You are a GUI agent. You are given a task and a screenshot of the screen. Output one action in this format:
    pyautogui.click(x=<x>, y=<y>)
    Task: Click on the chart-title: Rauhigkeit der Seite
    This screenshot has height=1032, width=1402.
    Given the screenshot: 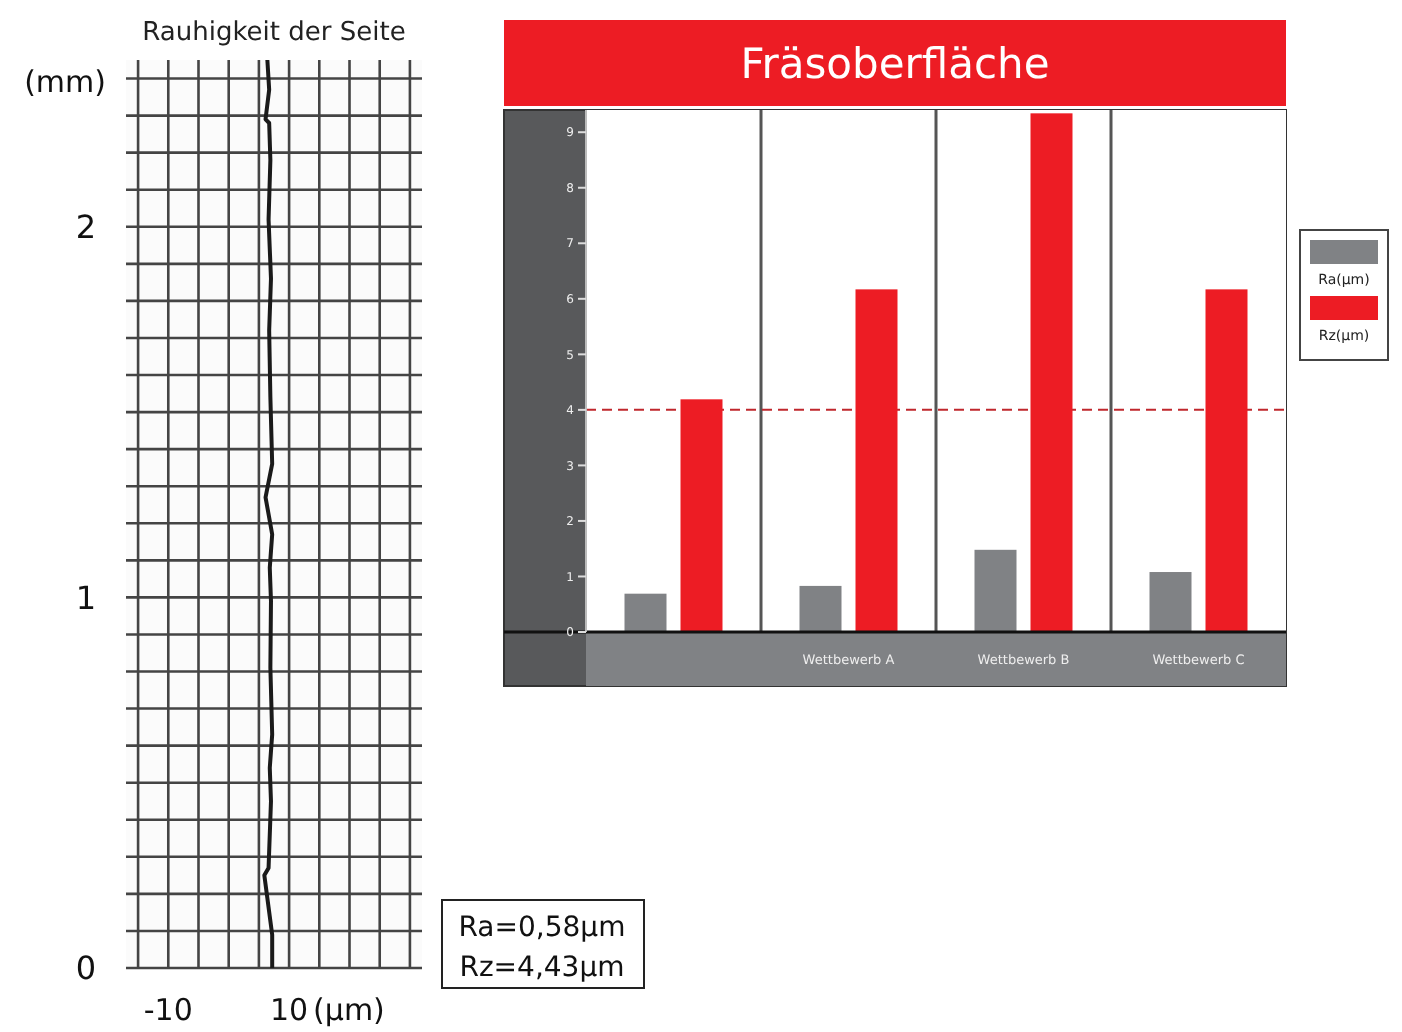 What is the action you would take?
    pyautogui.click(x=274, y=33)
    